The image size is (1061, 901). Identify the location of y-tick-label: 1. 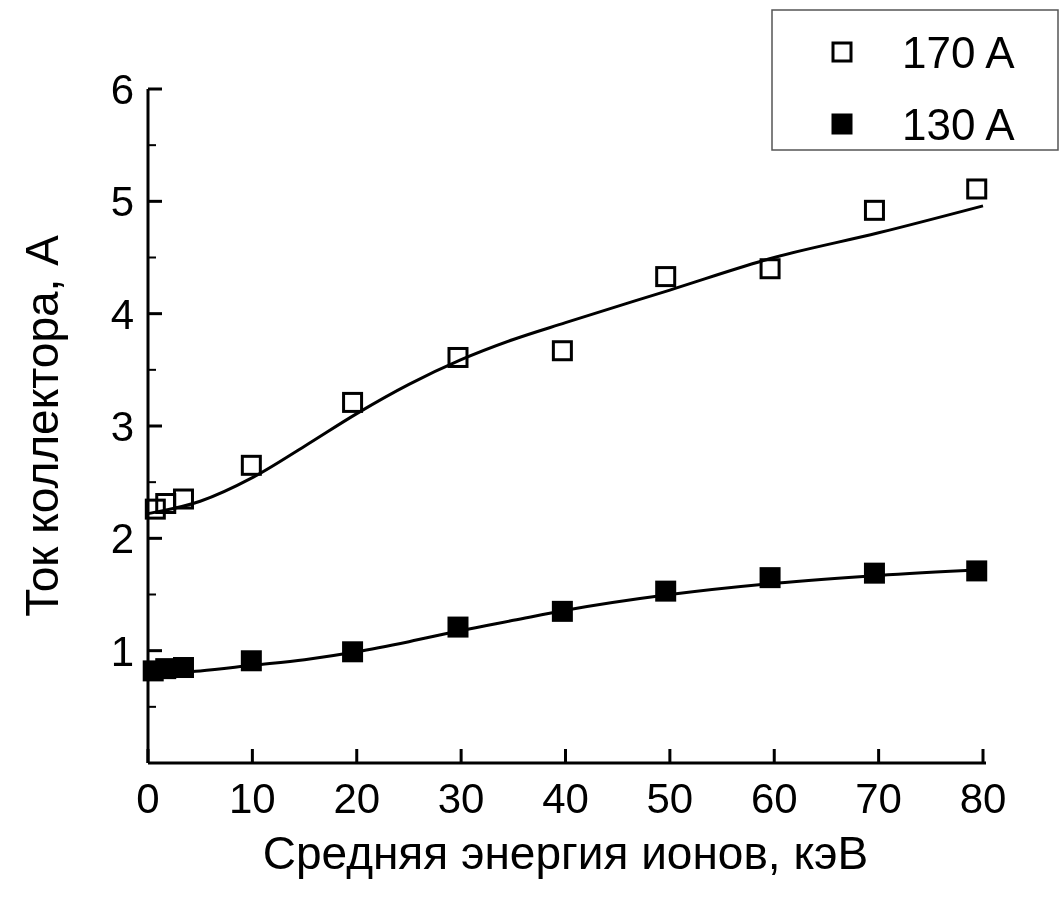
(122, 651).